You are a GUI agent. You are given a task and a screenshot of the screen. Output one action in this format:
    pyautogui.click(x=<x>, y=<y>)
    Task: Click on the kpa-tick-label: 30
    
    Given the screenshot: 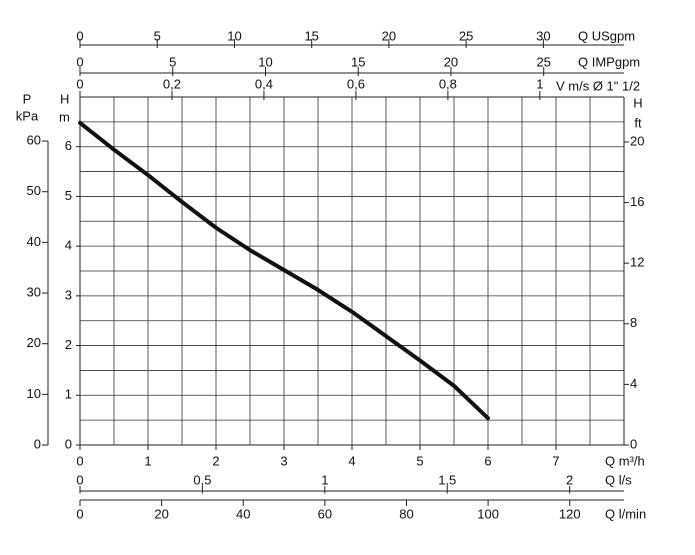 What is the action you would take?
    pyautogui.click(x=34, y=291)
    